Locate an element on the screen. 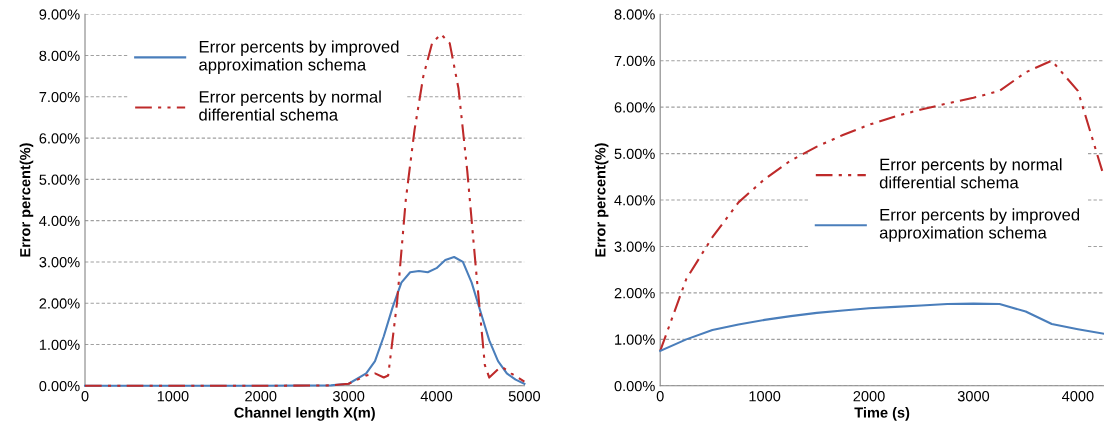  x-axis-title: Channel length X(m) is located at coordinates (304, 414).